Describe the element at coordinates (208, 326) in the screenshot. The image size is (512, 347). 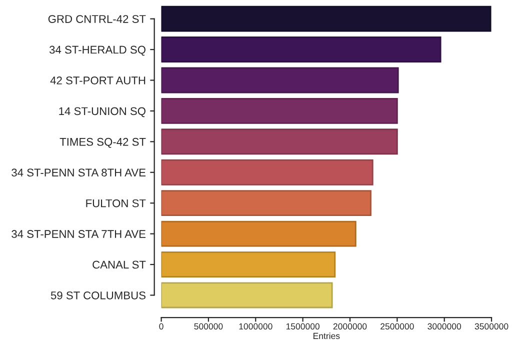
I see `x-tick-label: 500000` at that location.